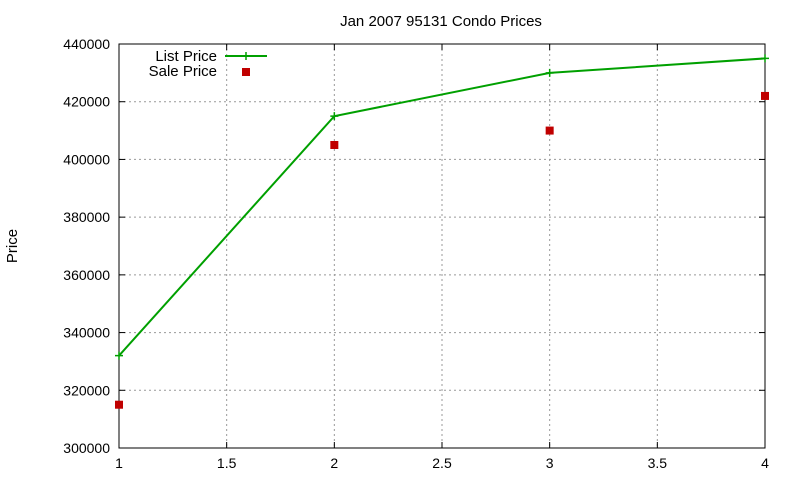  I want to click on y-tick-label: 320000, so click(86, 390).